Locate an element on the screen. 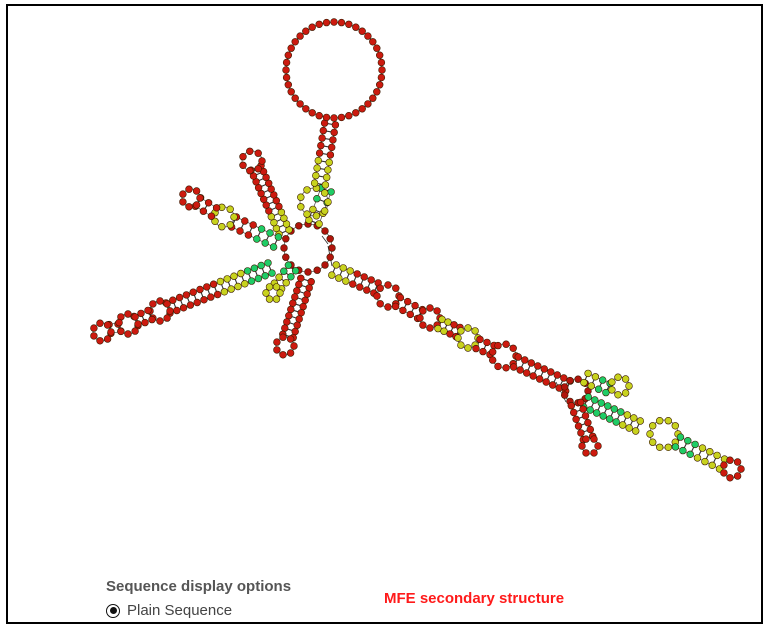 The width and height of the screenshot is (769, 624). plain-sequence-option: Plain Sequence is located at coordinates (169, 610).